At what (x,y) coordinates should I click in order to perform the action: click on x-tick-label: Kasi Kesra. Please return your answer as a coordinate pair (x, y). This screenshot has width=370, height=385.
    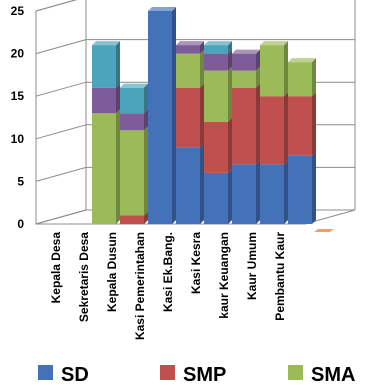
    Looking at the image, I should click on (196, 263).